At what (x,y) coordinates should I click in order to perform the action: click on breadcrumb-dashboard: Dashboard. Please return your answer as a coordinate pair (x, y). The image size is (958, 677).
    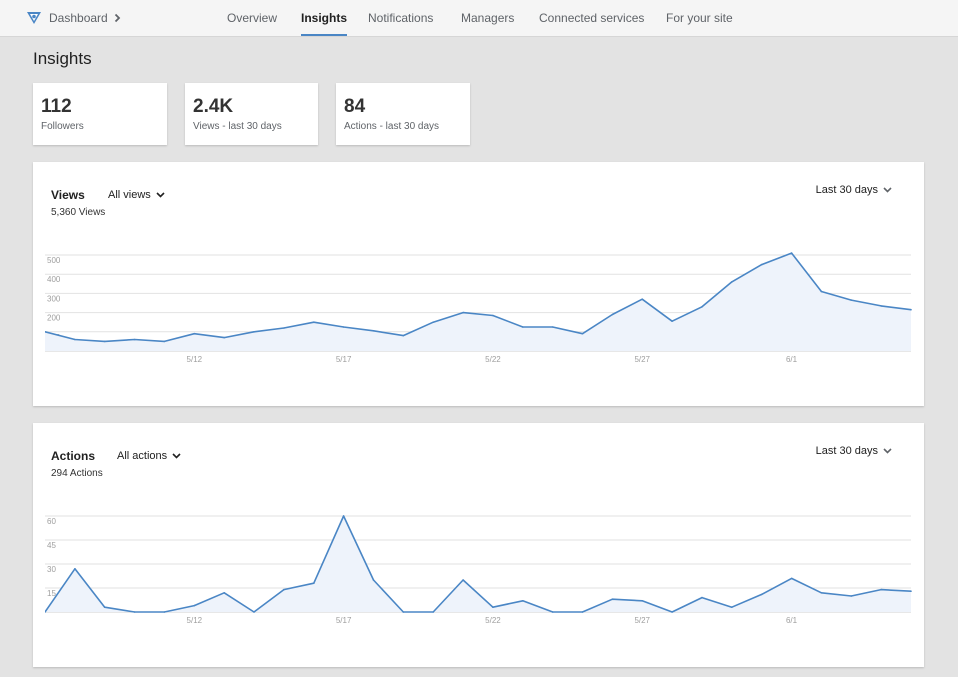
    Looking at the image, I should click on (73, 18).